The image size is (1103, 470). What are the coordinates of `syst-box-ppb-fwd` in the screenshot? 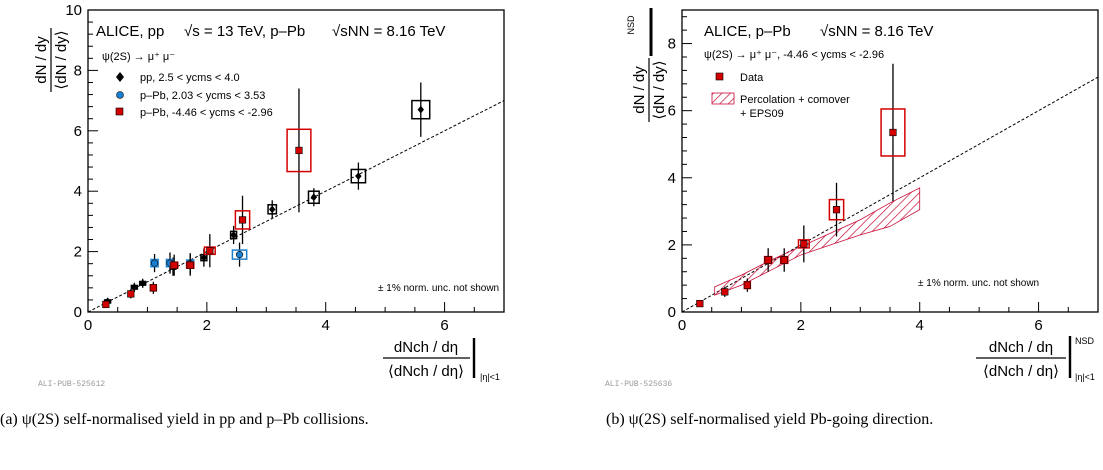 It's located at (239, 254).